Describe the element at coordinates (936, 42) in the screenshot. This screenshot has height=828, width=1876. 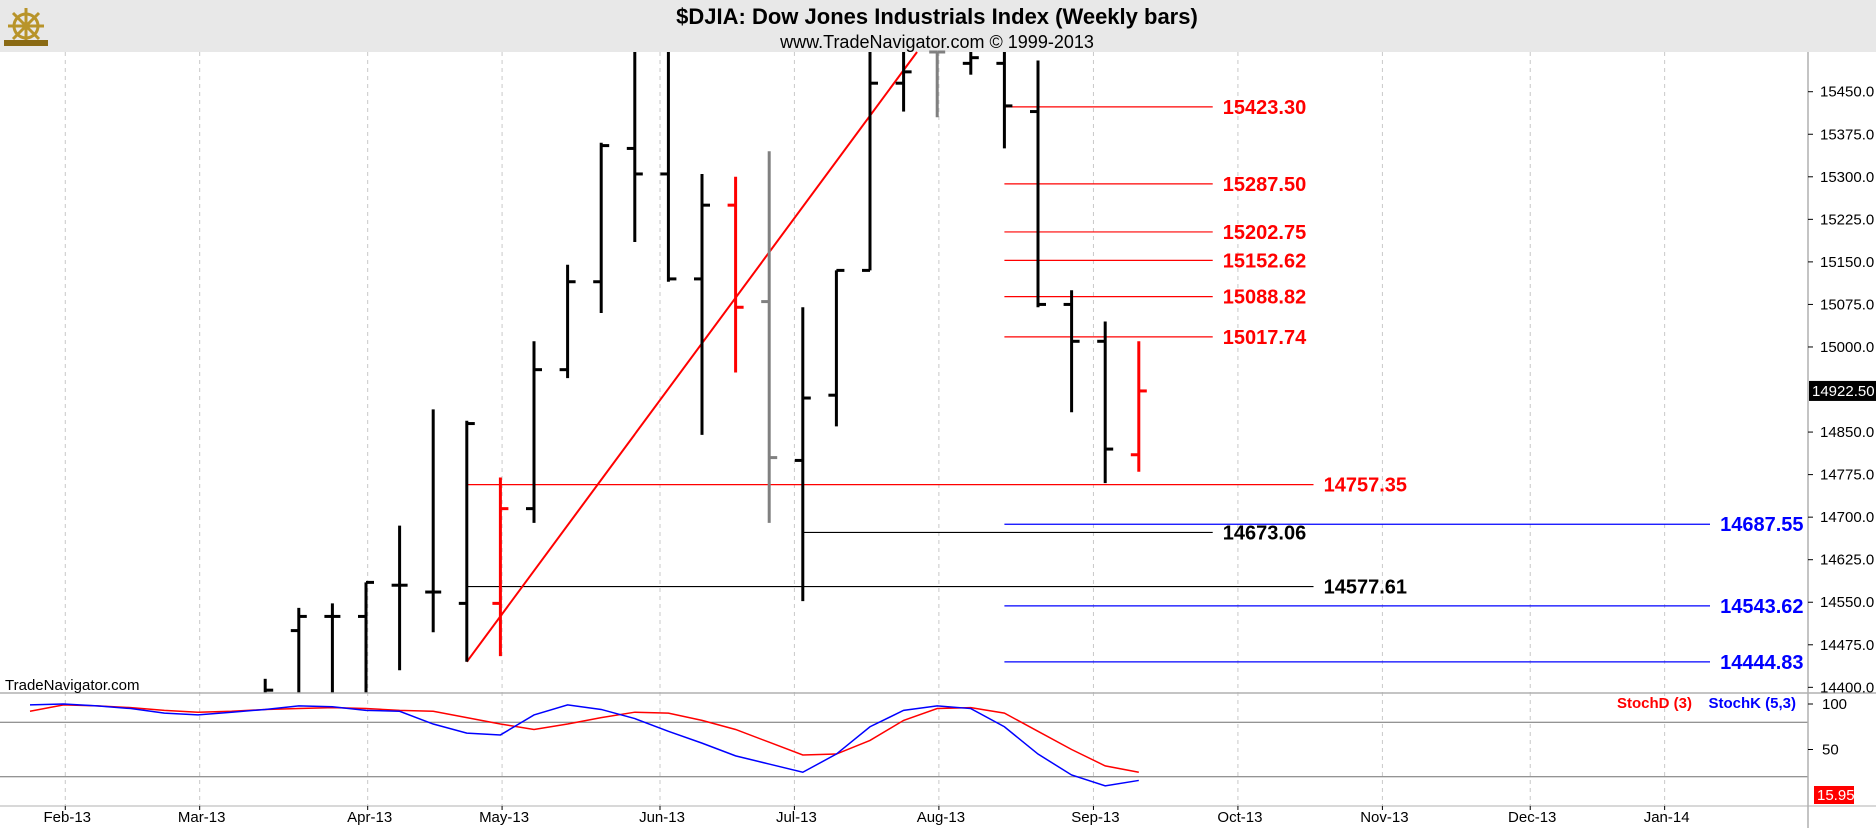
I see `chart-subtitle: www.TradeNavigator.com © 1999-2013` at that location.